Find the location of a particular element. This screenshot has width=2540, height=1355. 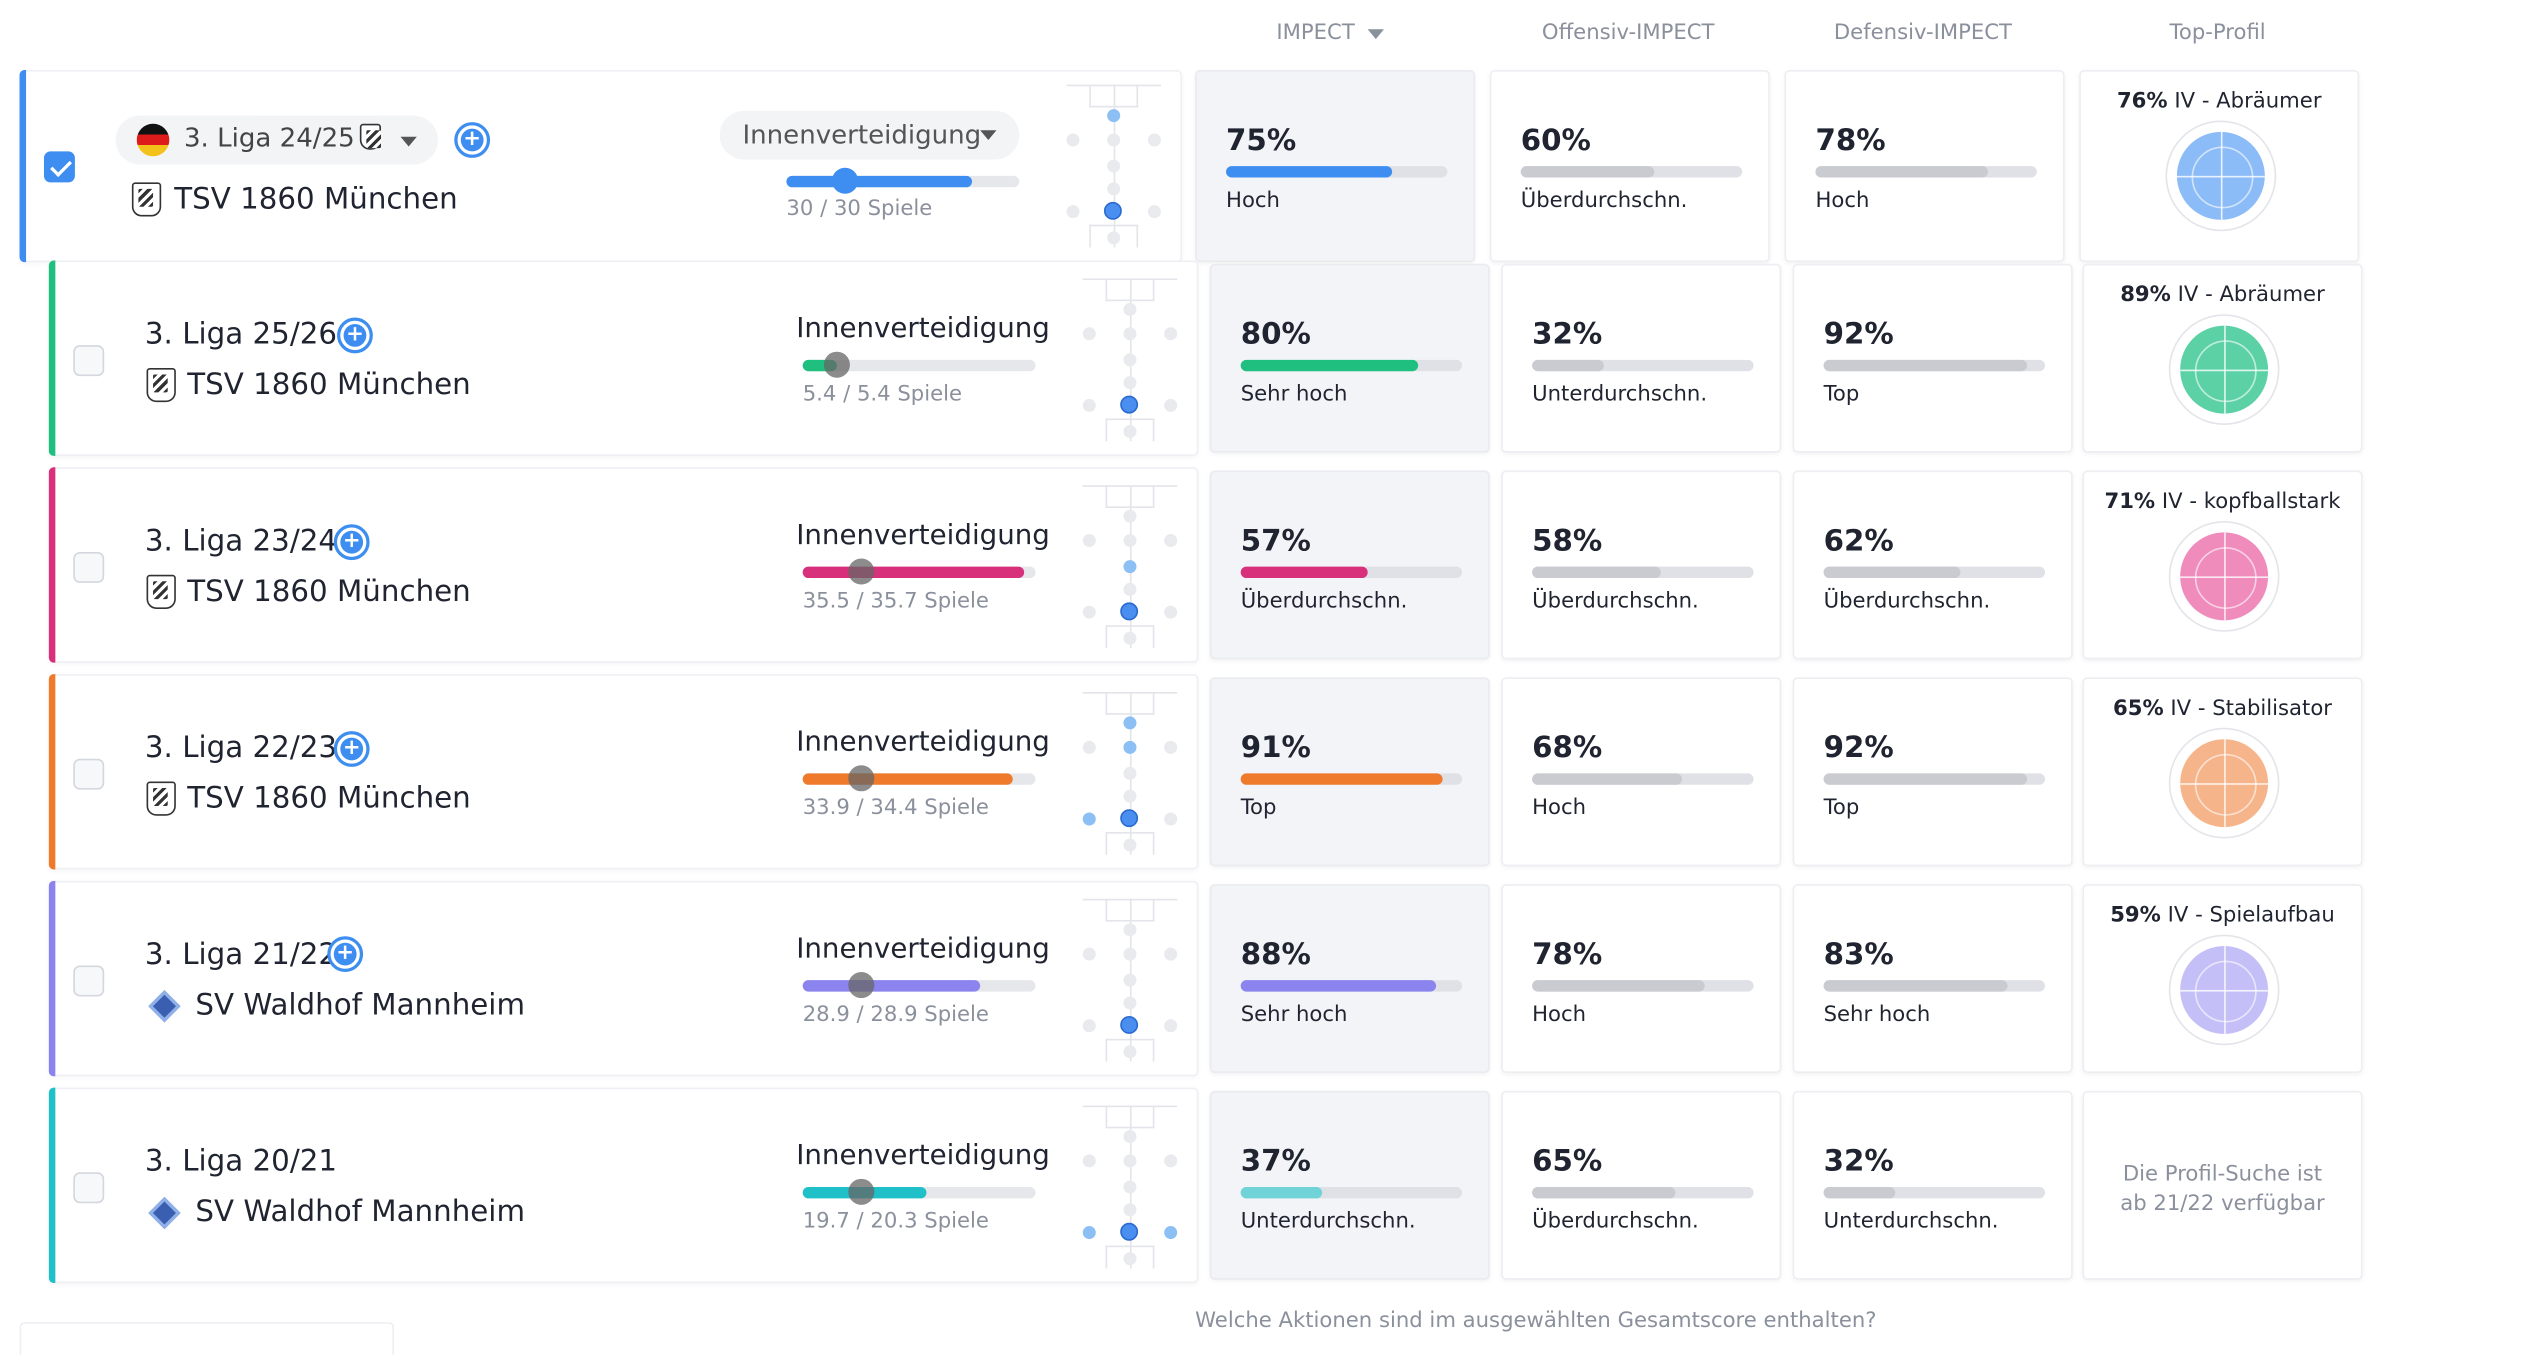

defensiv-value: 32% is located at coordinates (1858, 1161).